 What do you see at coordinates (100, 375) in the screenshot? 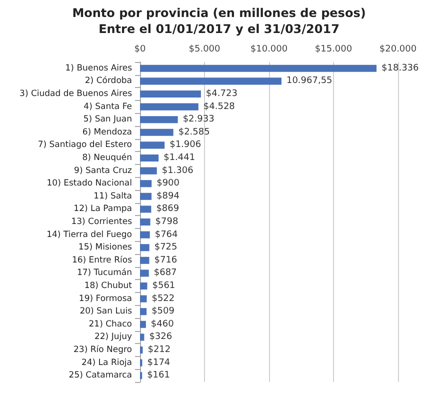
I see `y-tick-label: 25) Catamarca` at bounding box center [100, 375].